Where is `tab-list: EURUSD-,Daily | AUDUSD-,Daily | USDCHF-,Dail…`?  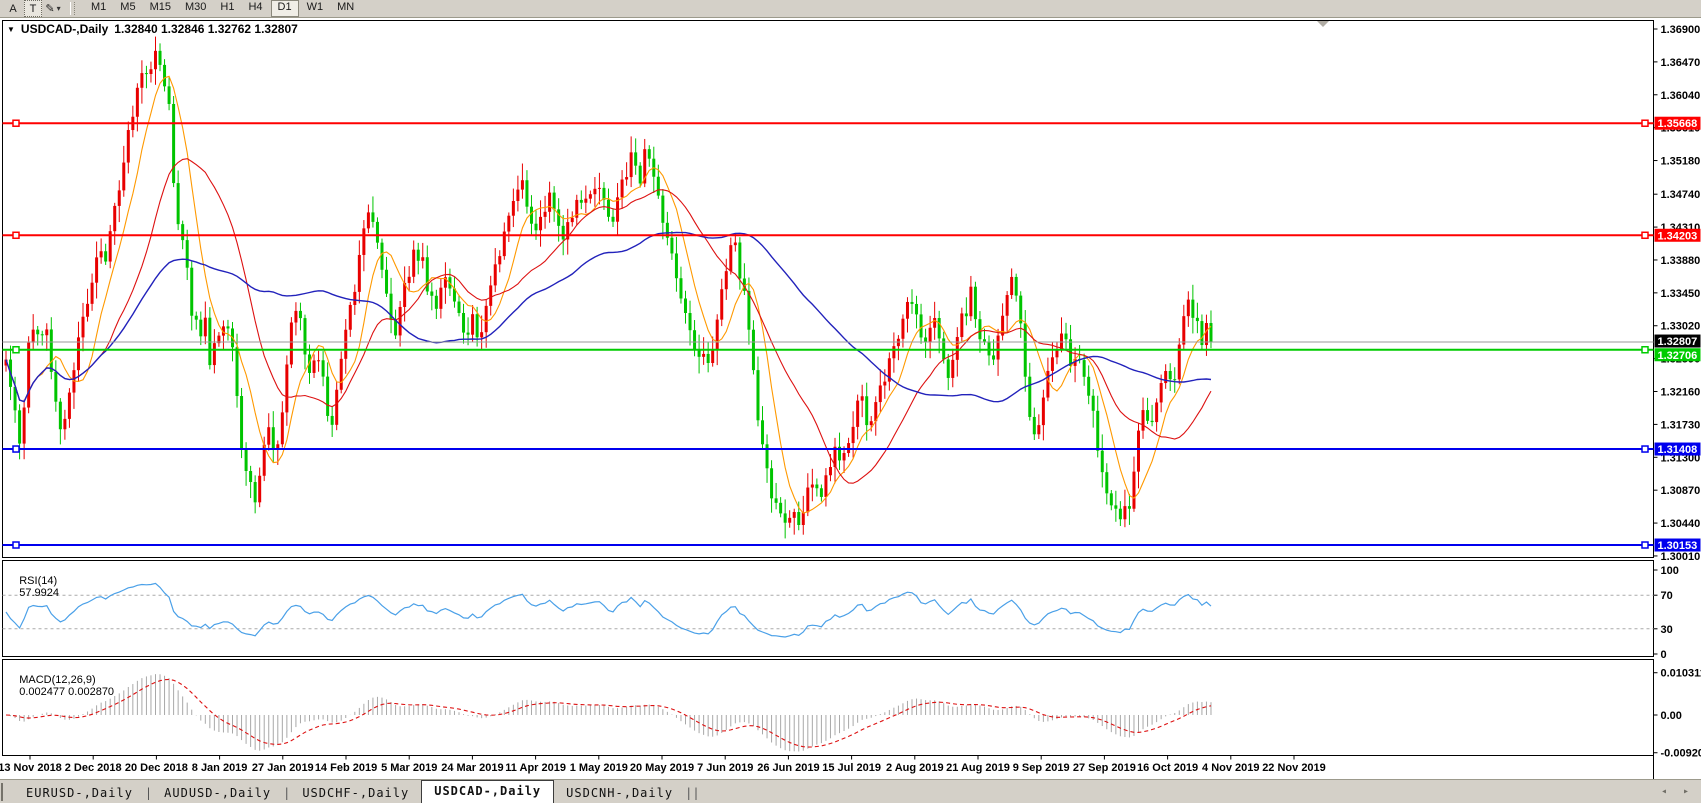
tab-list: EURUSD-,Daily | AUDUSD-,Daily | USDCHF-,Dail… is located at coordinates (357, 791).